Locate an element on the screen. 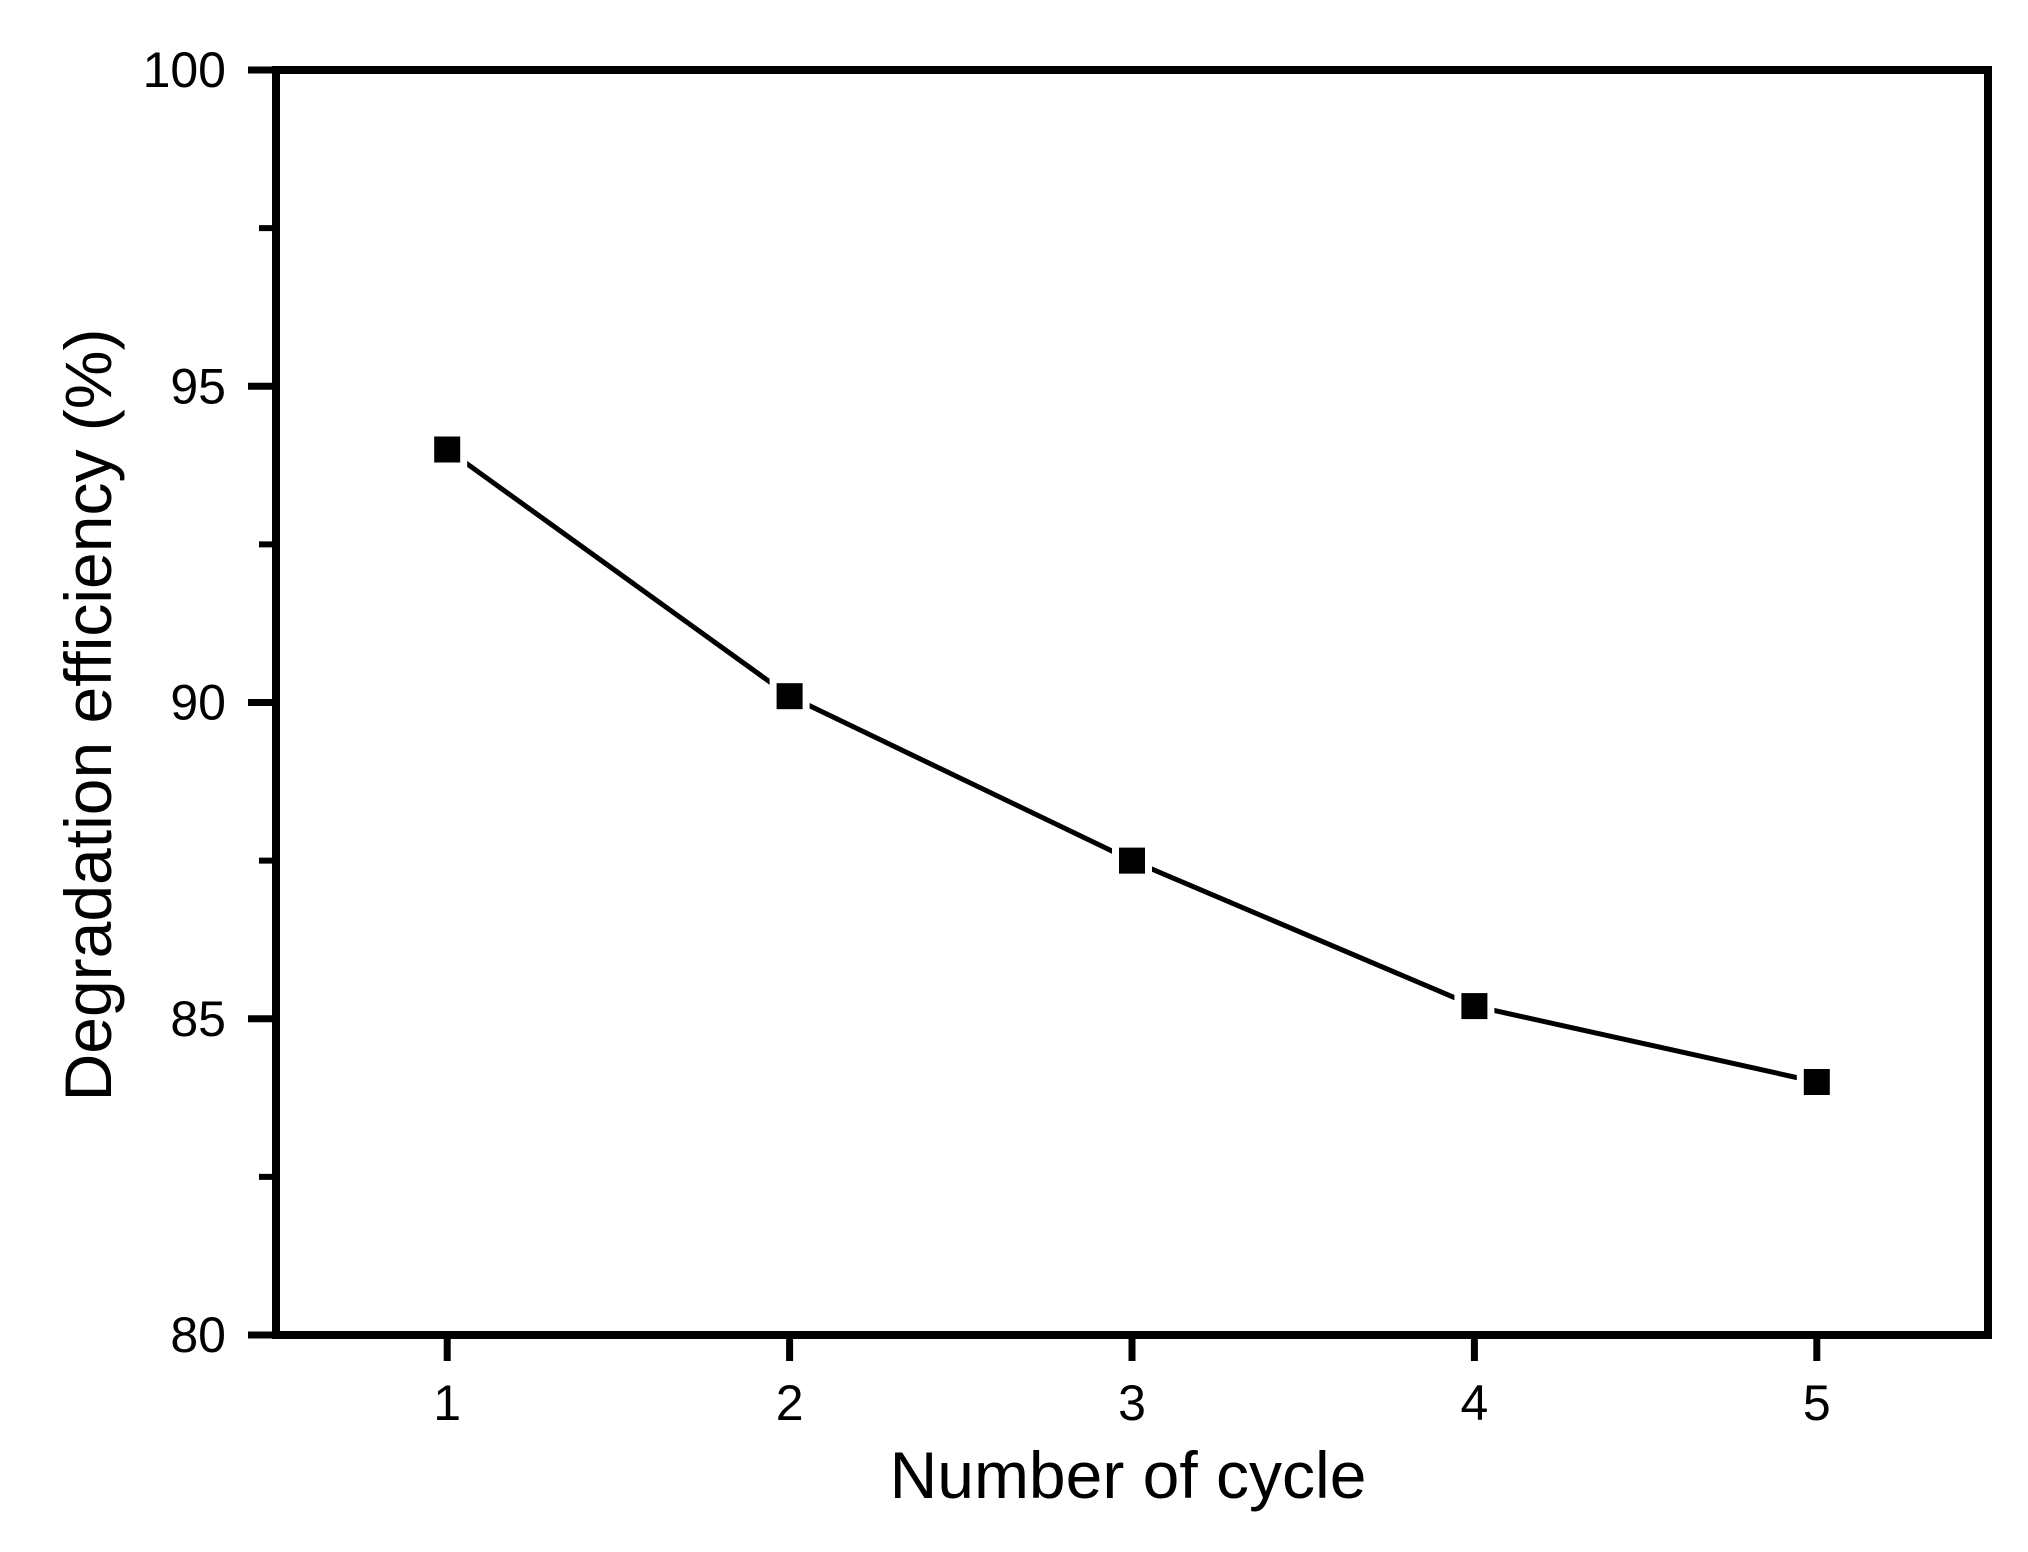 The width and height of the screenshot is (2028, 1552). y-tick-label: 90 is located at coordinates (198, 703).